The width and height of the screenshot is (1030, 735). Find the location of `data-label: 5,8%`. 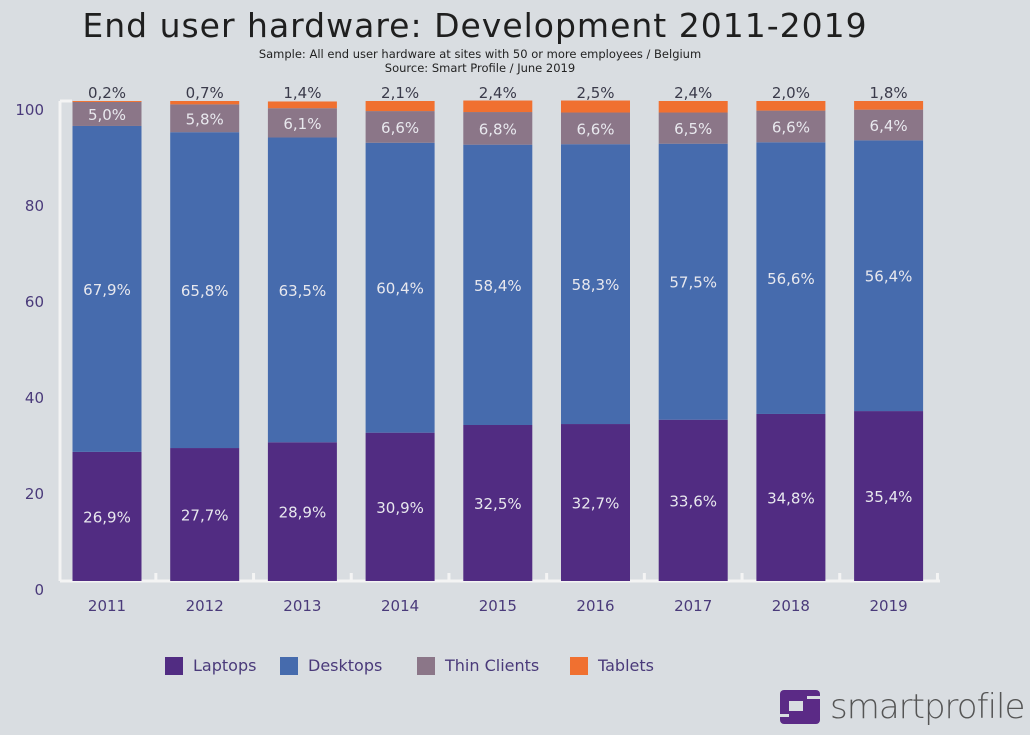

data-label: 5,8% is located at coordinates (205, 119).